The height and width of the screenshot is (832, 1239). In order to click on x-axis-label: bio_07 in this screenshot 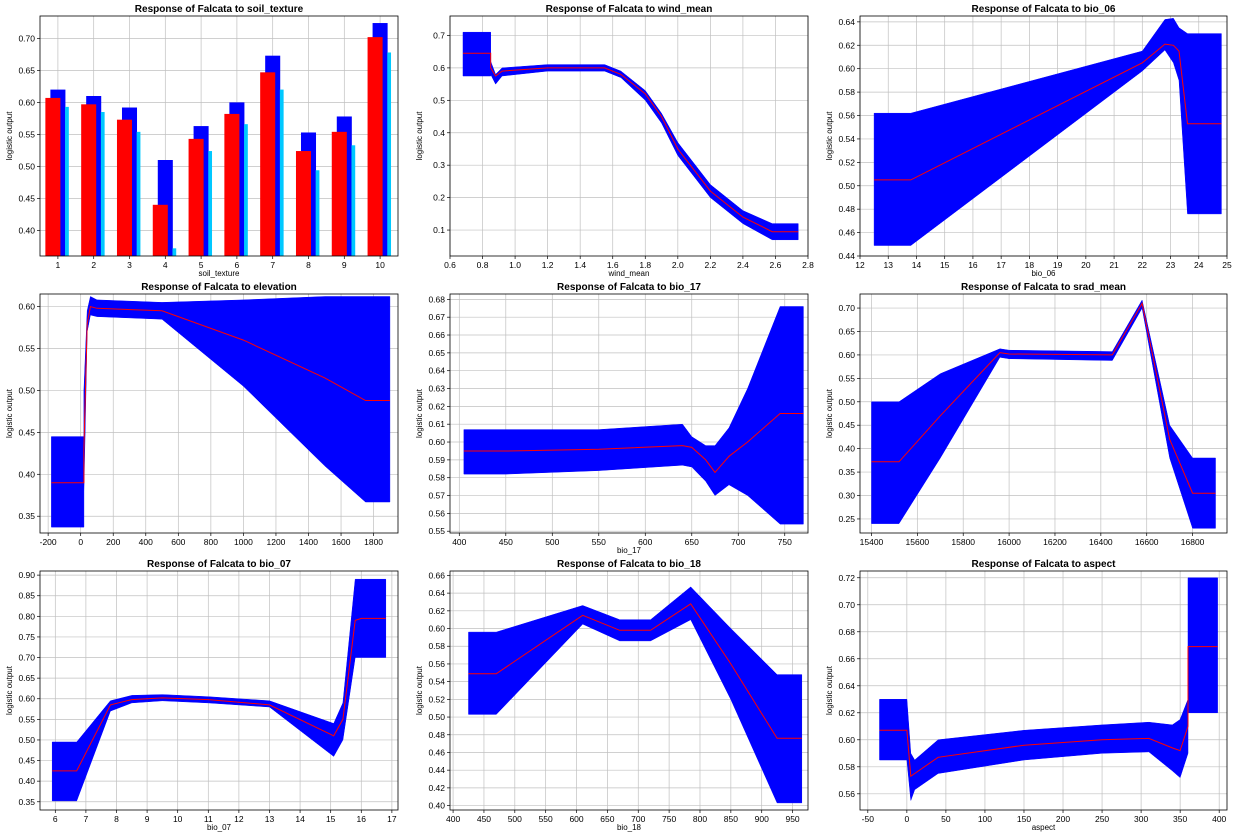, I will do `click(219, 827)`.